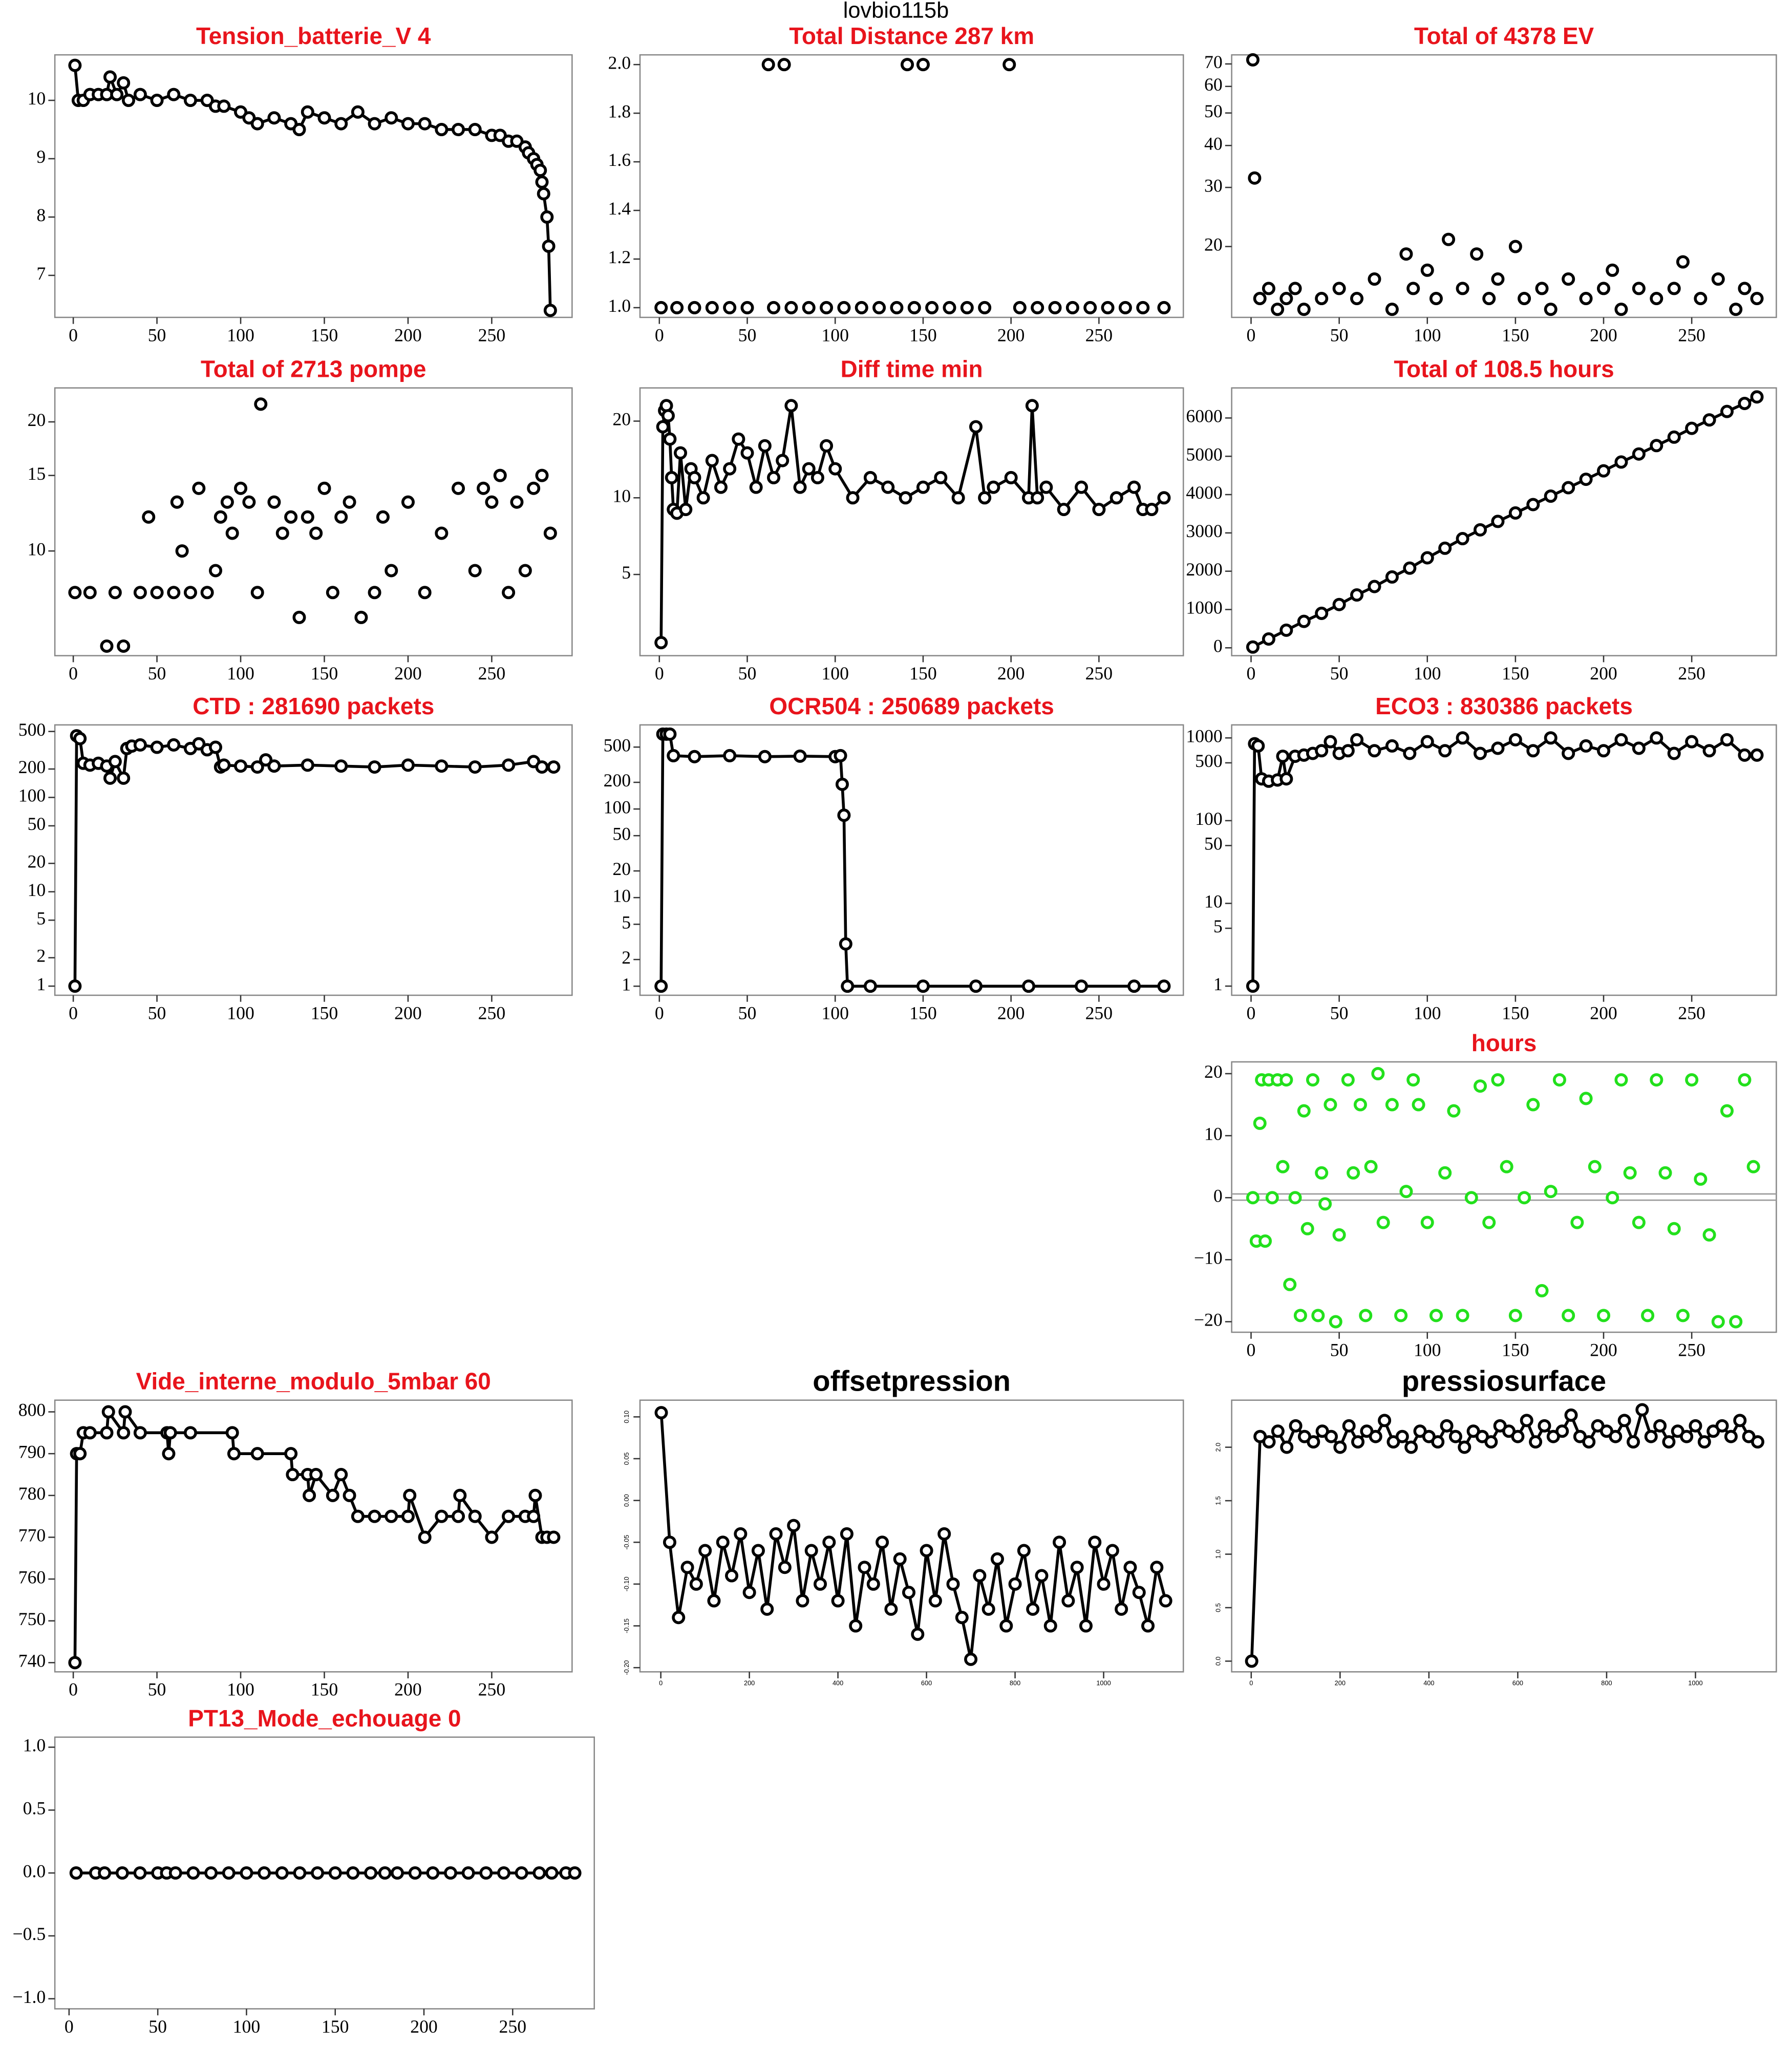  What do you see at coordinates (626, 1417) in the screenshot?
I see `y-tick-label: 0.10` at bounding box center [626, 1417].